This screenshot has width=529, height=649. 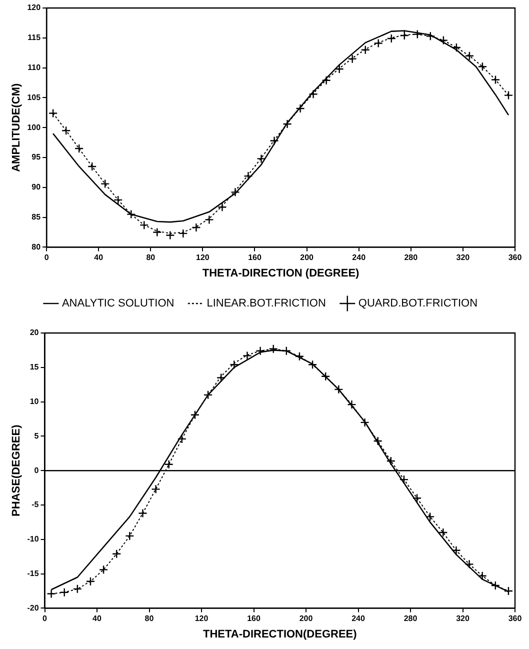 I want to click on y-tick-label: 80, so click(x=37, y=247).